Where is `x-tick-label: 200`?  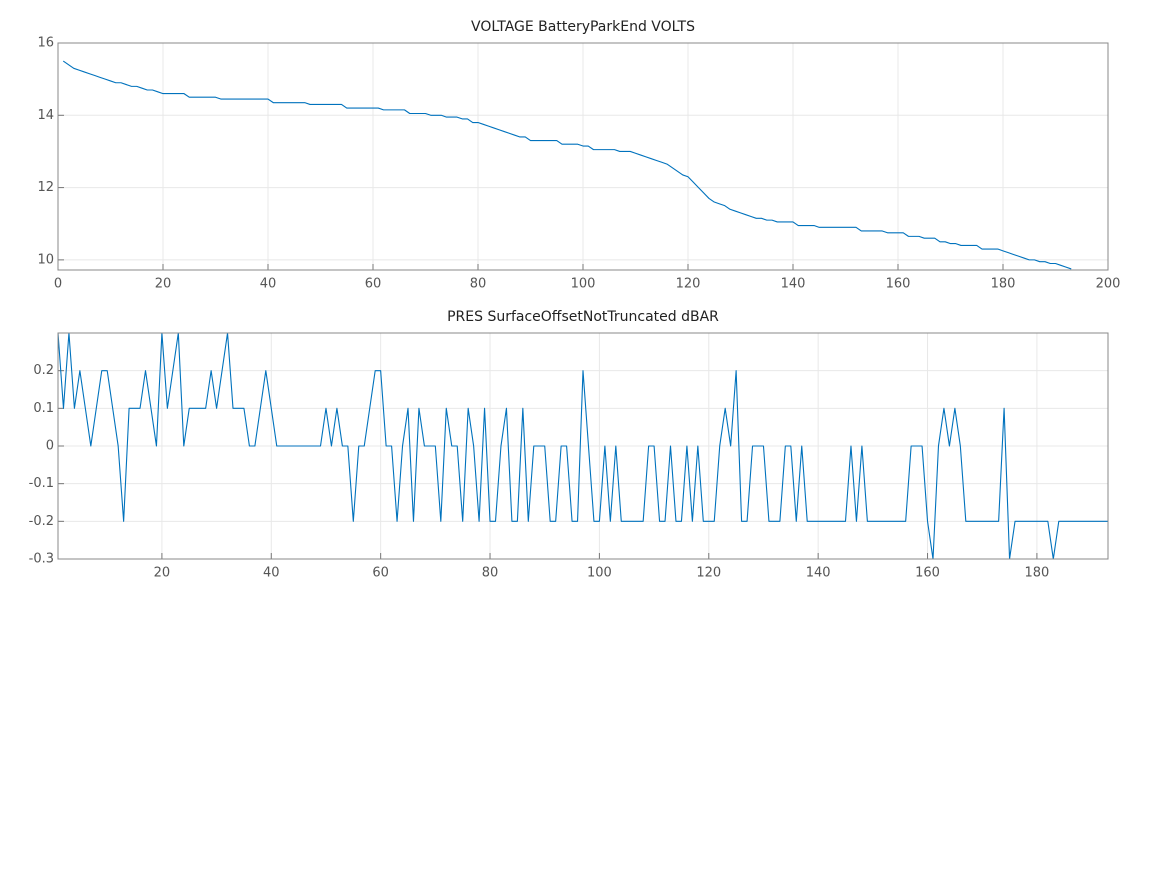
x-tick-label: 200 is located at coordinates (1108, 284).